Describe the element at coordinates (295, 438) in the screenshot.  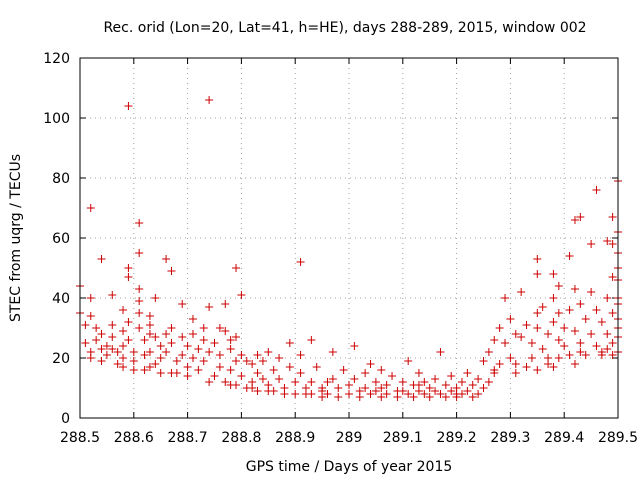
I see `x-tick-label: 288.9` at that location.